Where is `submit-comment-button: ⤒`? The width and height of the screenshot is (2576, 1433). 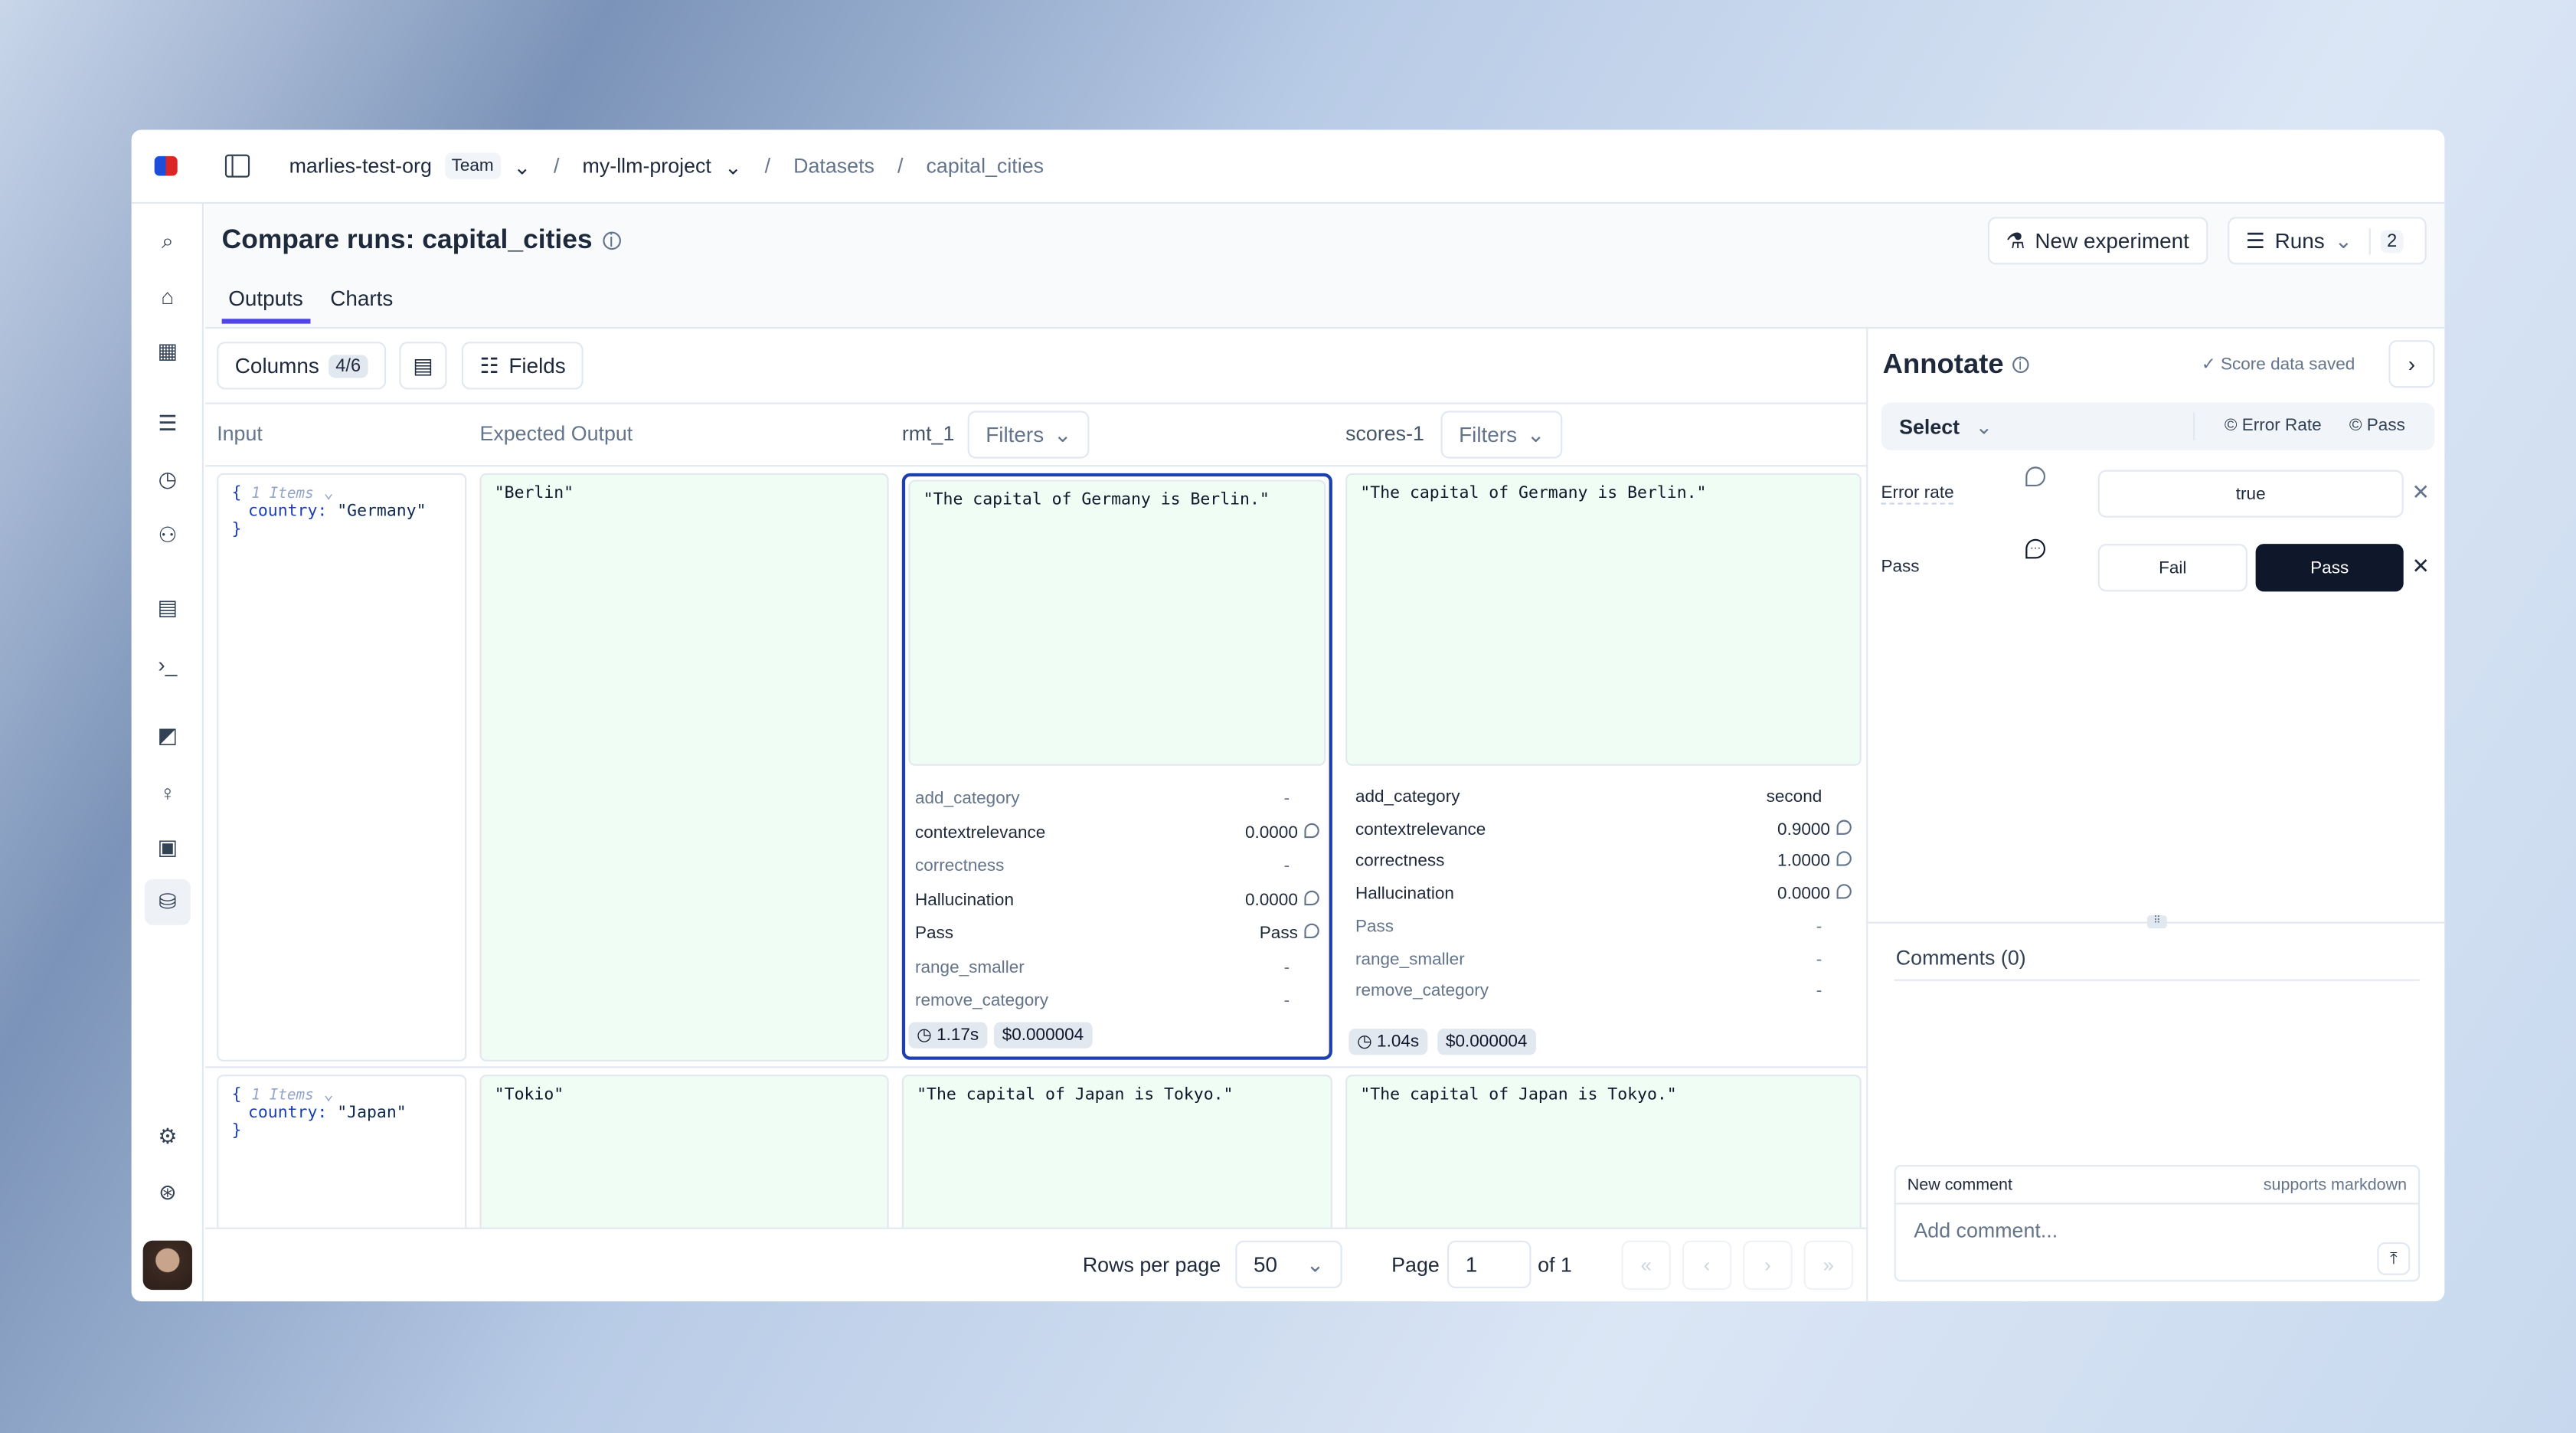
submit-comment-button: ⤒ is located at coordinates (2394, 1258).